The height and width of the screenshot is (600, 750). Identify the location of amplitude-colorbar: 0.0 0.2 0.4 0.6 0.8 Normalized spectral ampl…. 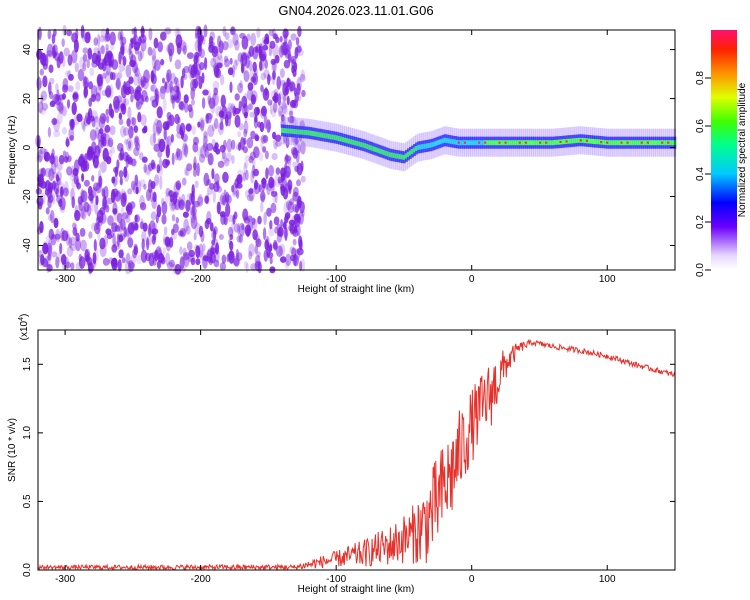
(721, 153).